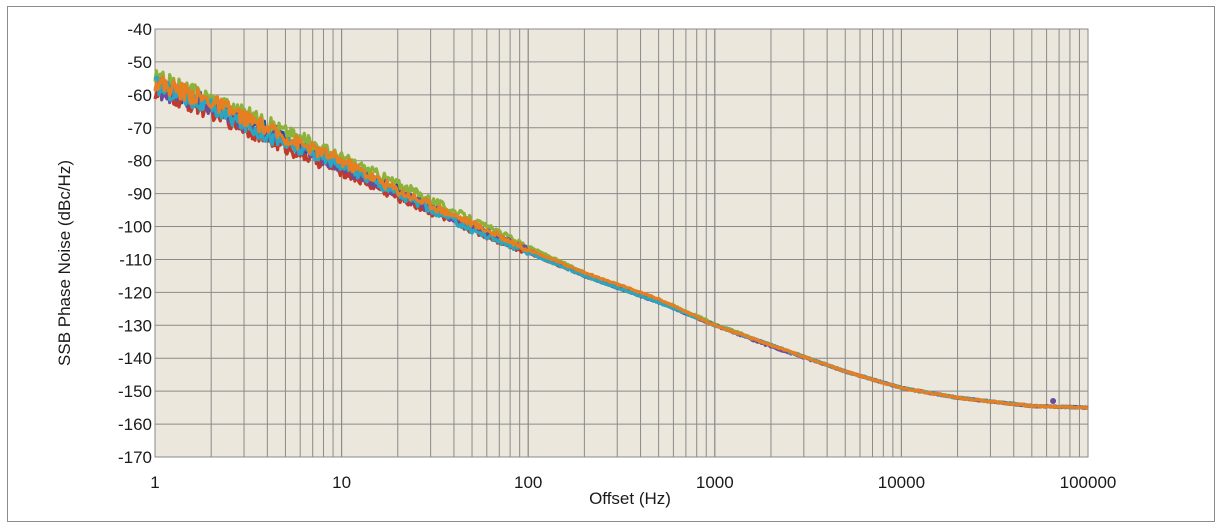 The image size is (1221, 529). Describe the element at coordinates (630, 498) in the screenshot. I see `x-axis-label: Offset (Hz)` at that location.